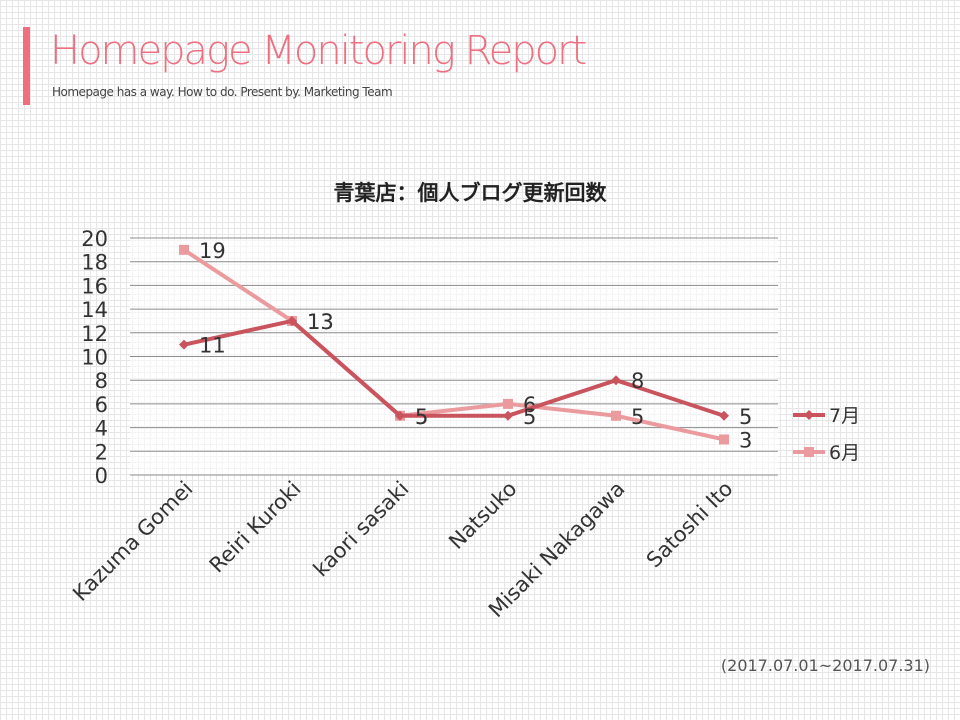  Describe the element at coordinates (826, 434) in the screenshot. I see `chart-legend: 7月 6月` at that location.